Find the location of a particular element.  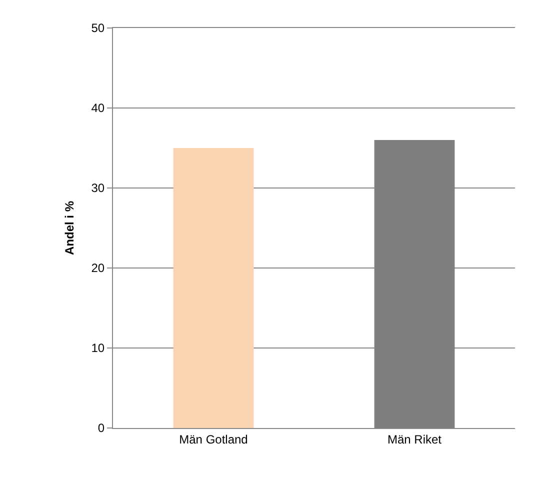

x-tick-label: Män Riket is located at coordinates (414, 439).